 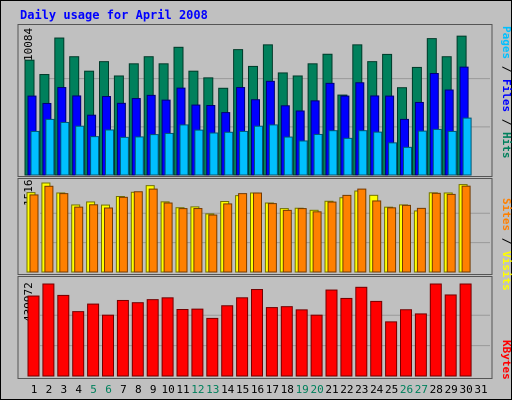 What do you see at coordinates (421, 389) in the screenshot?
I see `x-tick-label: 27` at bounding box center [421, 389].